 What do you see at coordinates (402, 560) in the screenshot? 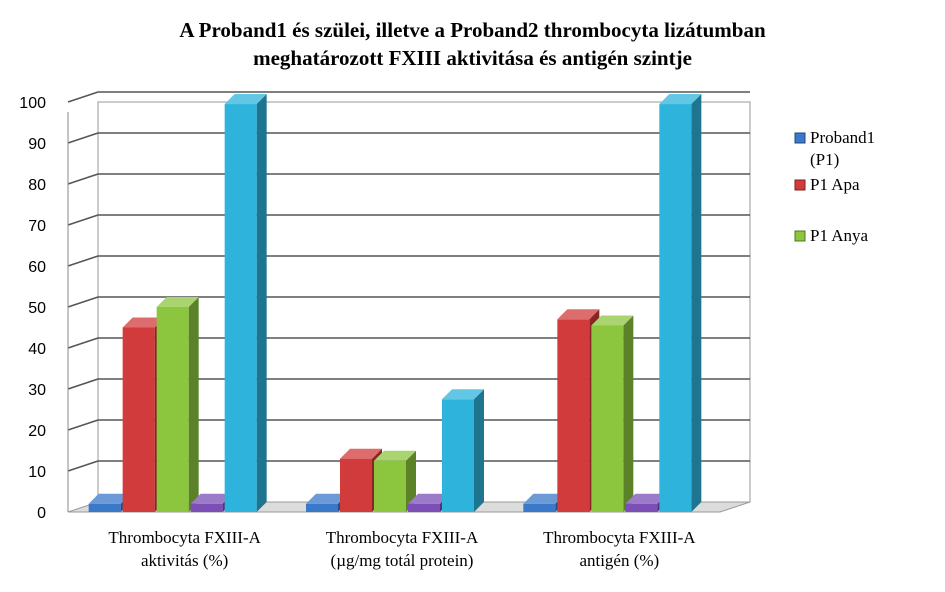
I see `x-category-label: (µg/mg totál protein)` at bounding box center [402, 560].